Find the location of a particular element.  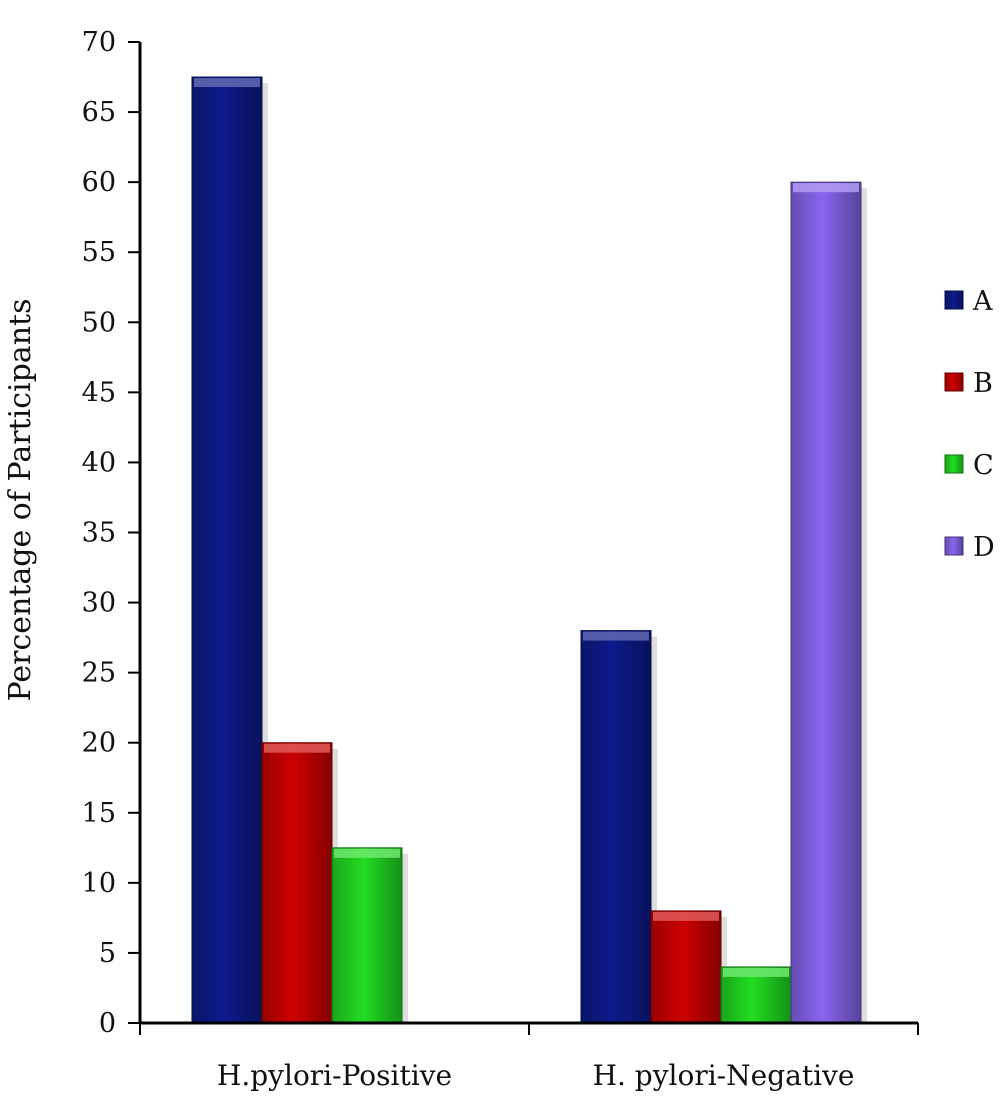

y-tick-label-70: 70 is located at coordinates (99, 42).